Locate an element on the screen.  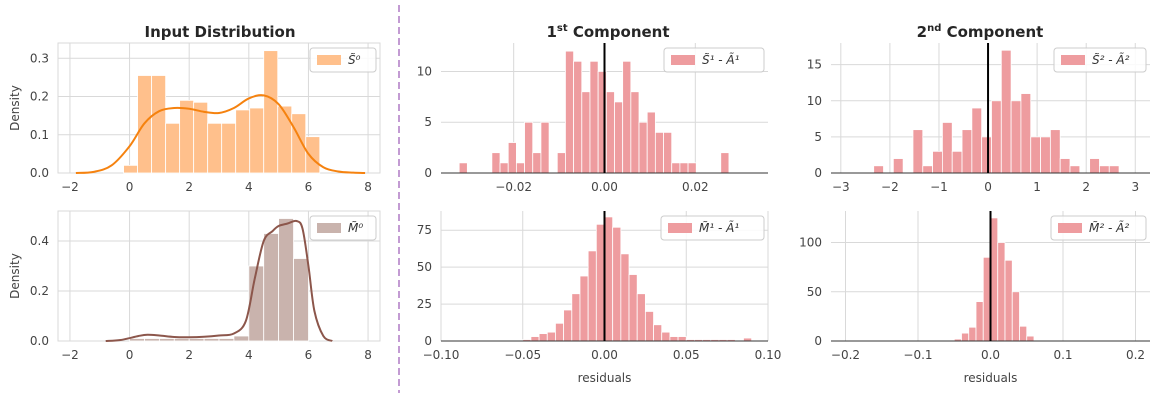
legend-label: M̃¹ - Ã¹ is located at coordinates (719, 227).